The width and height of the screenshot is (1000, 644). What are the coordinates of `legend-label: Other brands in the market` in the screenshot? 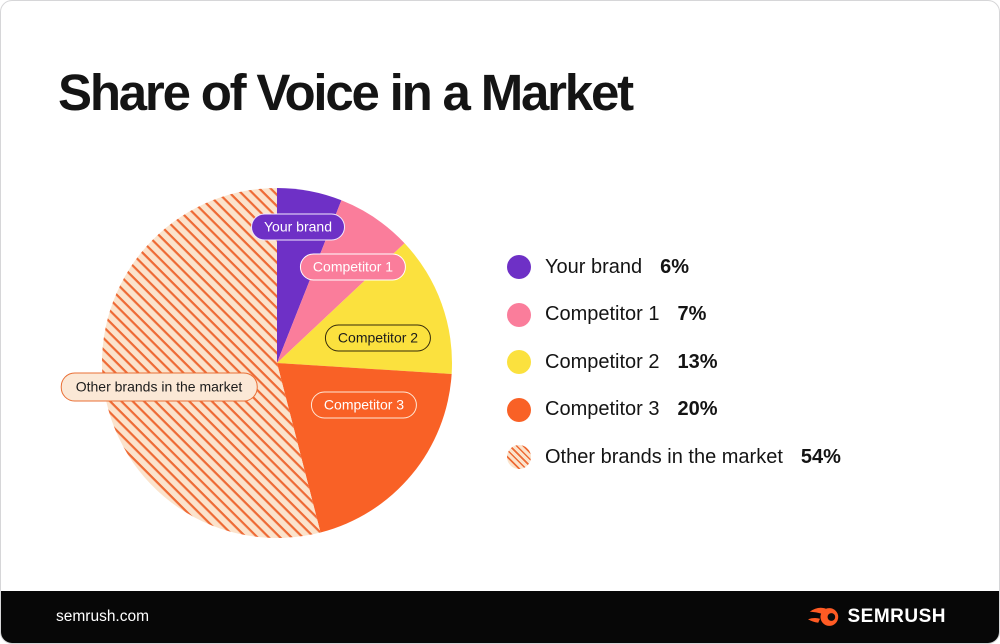 It's located at (664, 456).